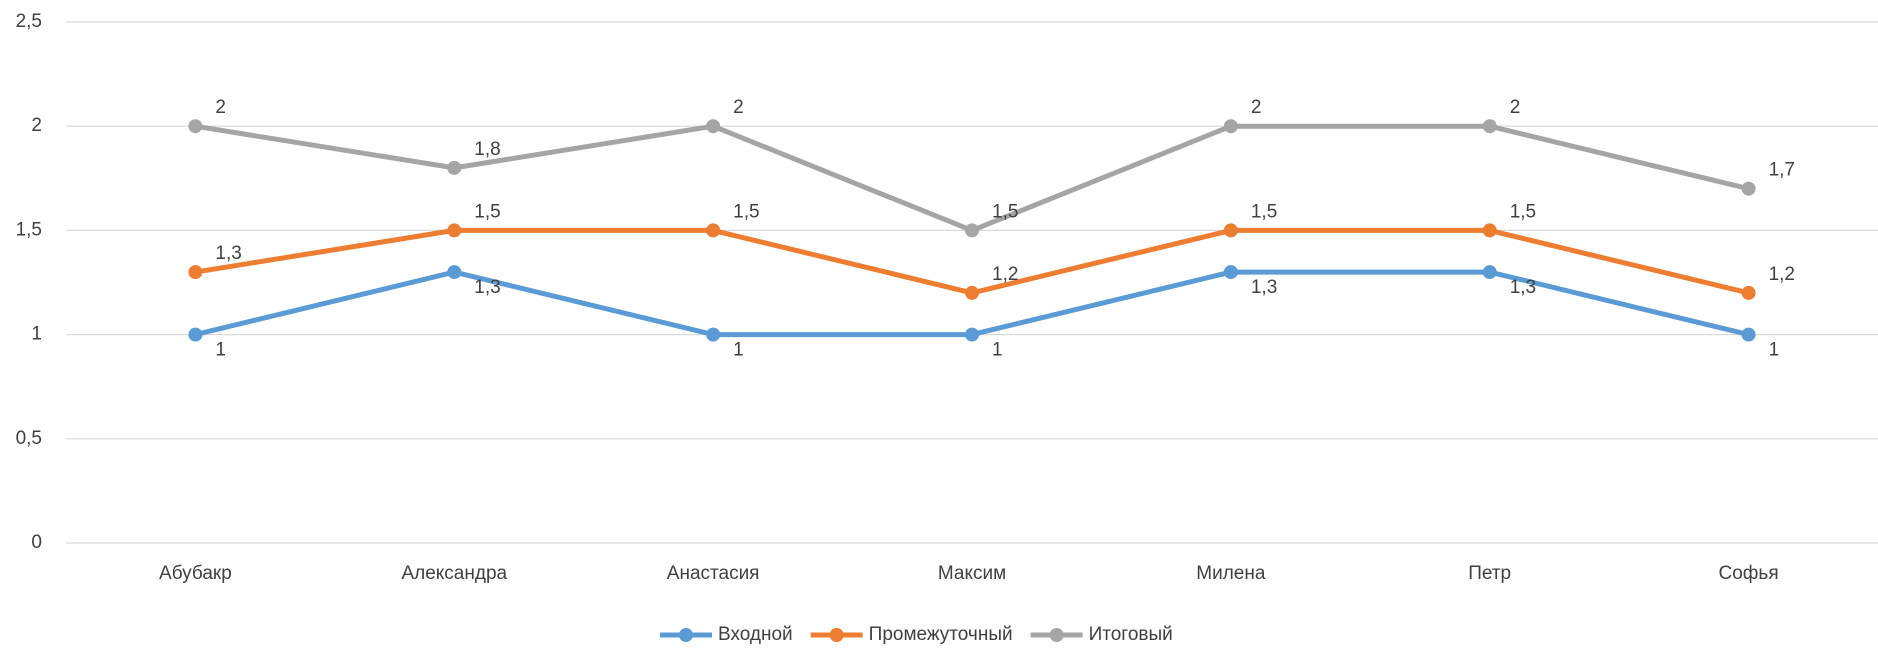 The height and width of the screenshot is (648, 1878). I want to click on x-tick-label: Милена, so click(1231, 573).